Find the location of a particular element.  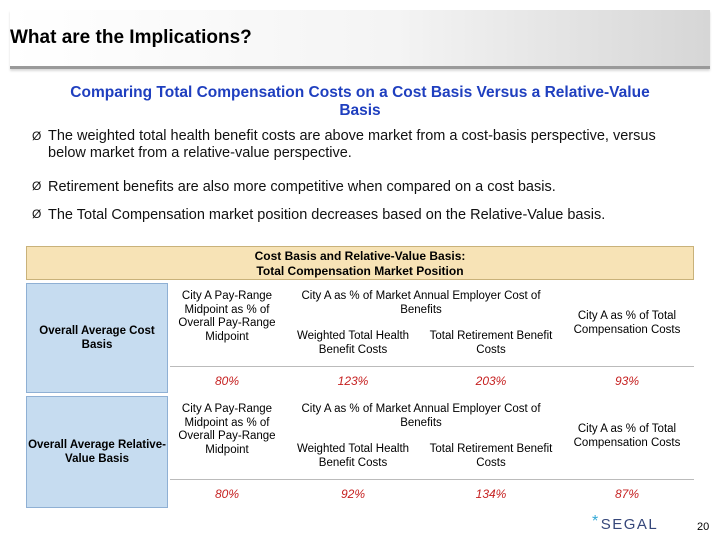

logo-text: SEGAL is located at coordinates (629, 524).